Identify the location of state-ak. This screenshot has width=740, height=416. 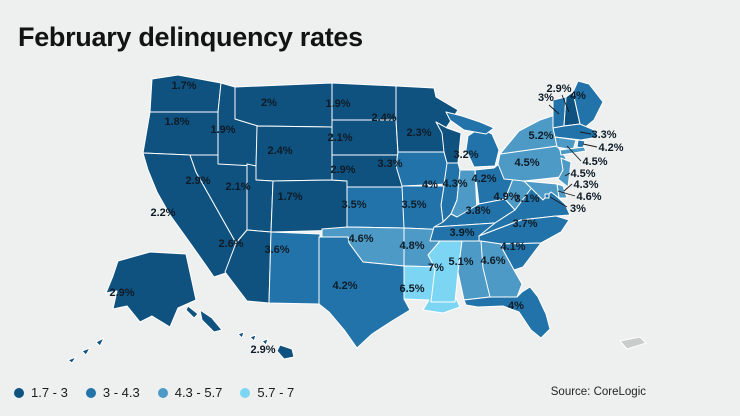
(151, 289).